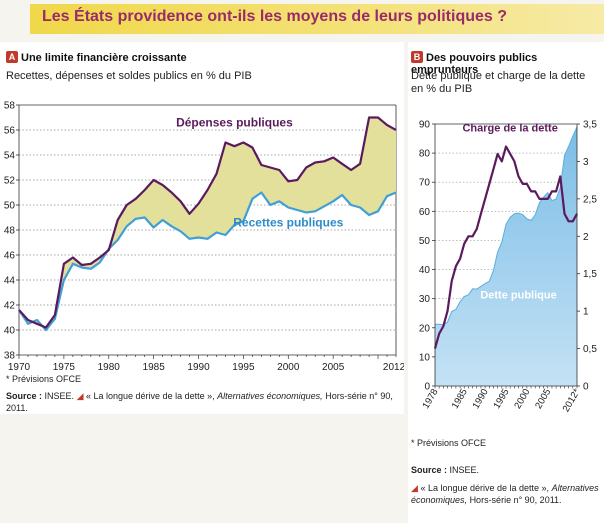 This screenshot has height=523, width=604. I want to click on y-left-tick-label: 90, so click(425, 125).